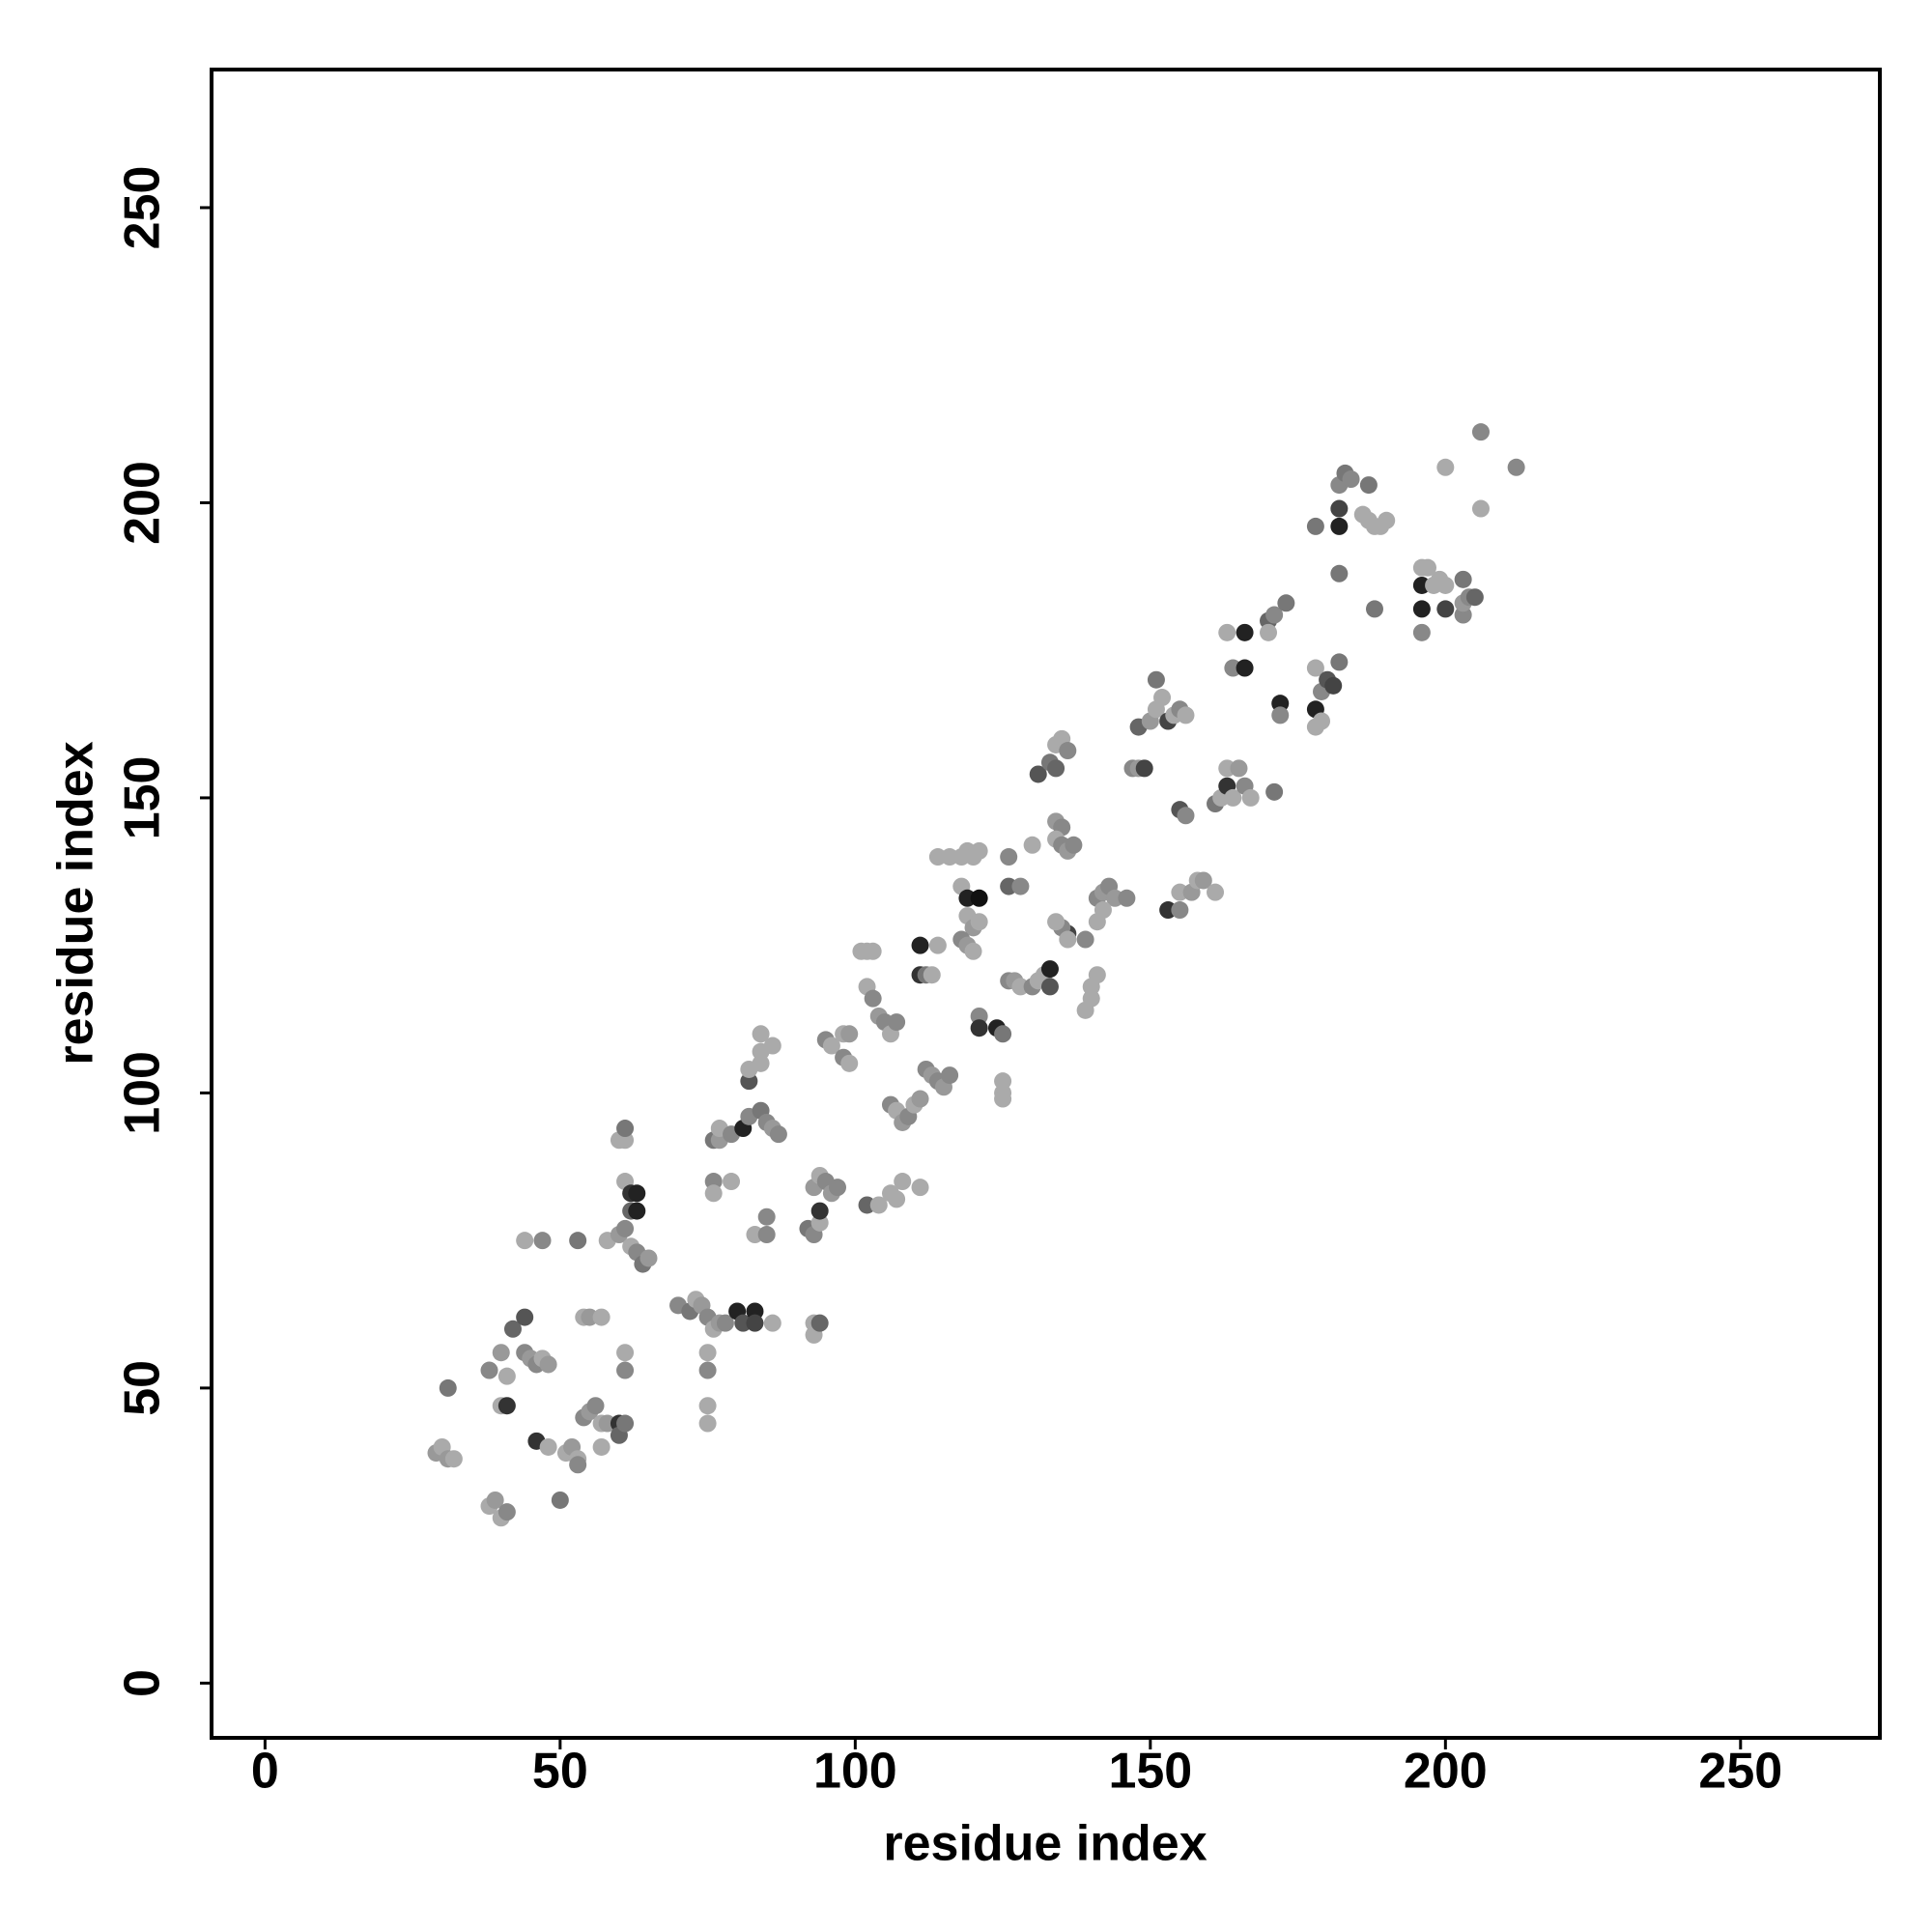 The image size is (1932, 1932). What do you see at coordinates (1150, 1772) in the screenshot?
I see `x-tick-label: 150` at bounding box center [1150, 1772].